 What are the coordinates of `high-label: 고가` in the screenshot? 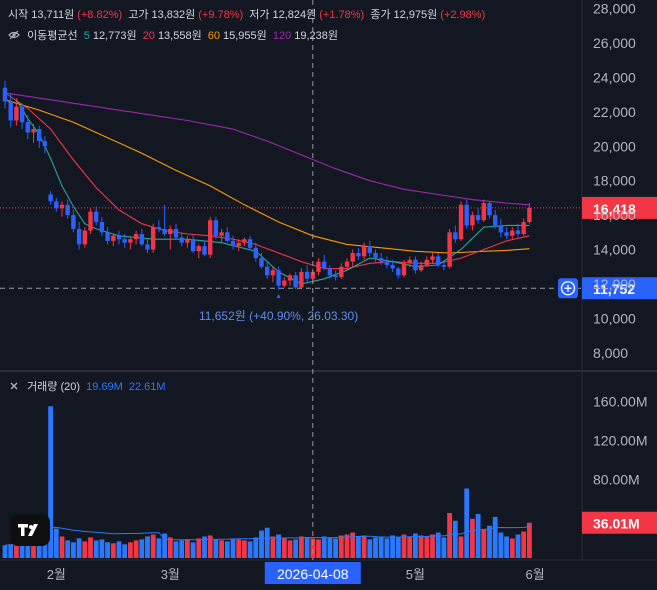 It's located at (138, 15).